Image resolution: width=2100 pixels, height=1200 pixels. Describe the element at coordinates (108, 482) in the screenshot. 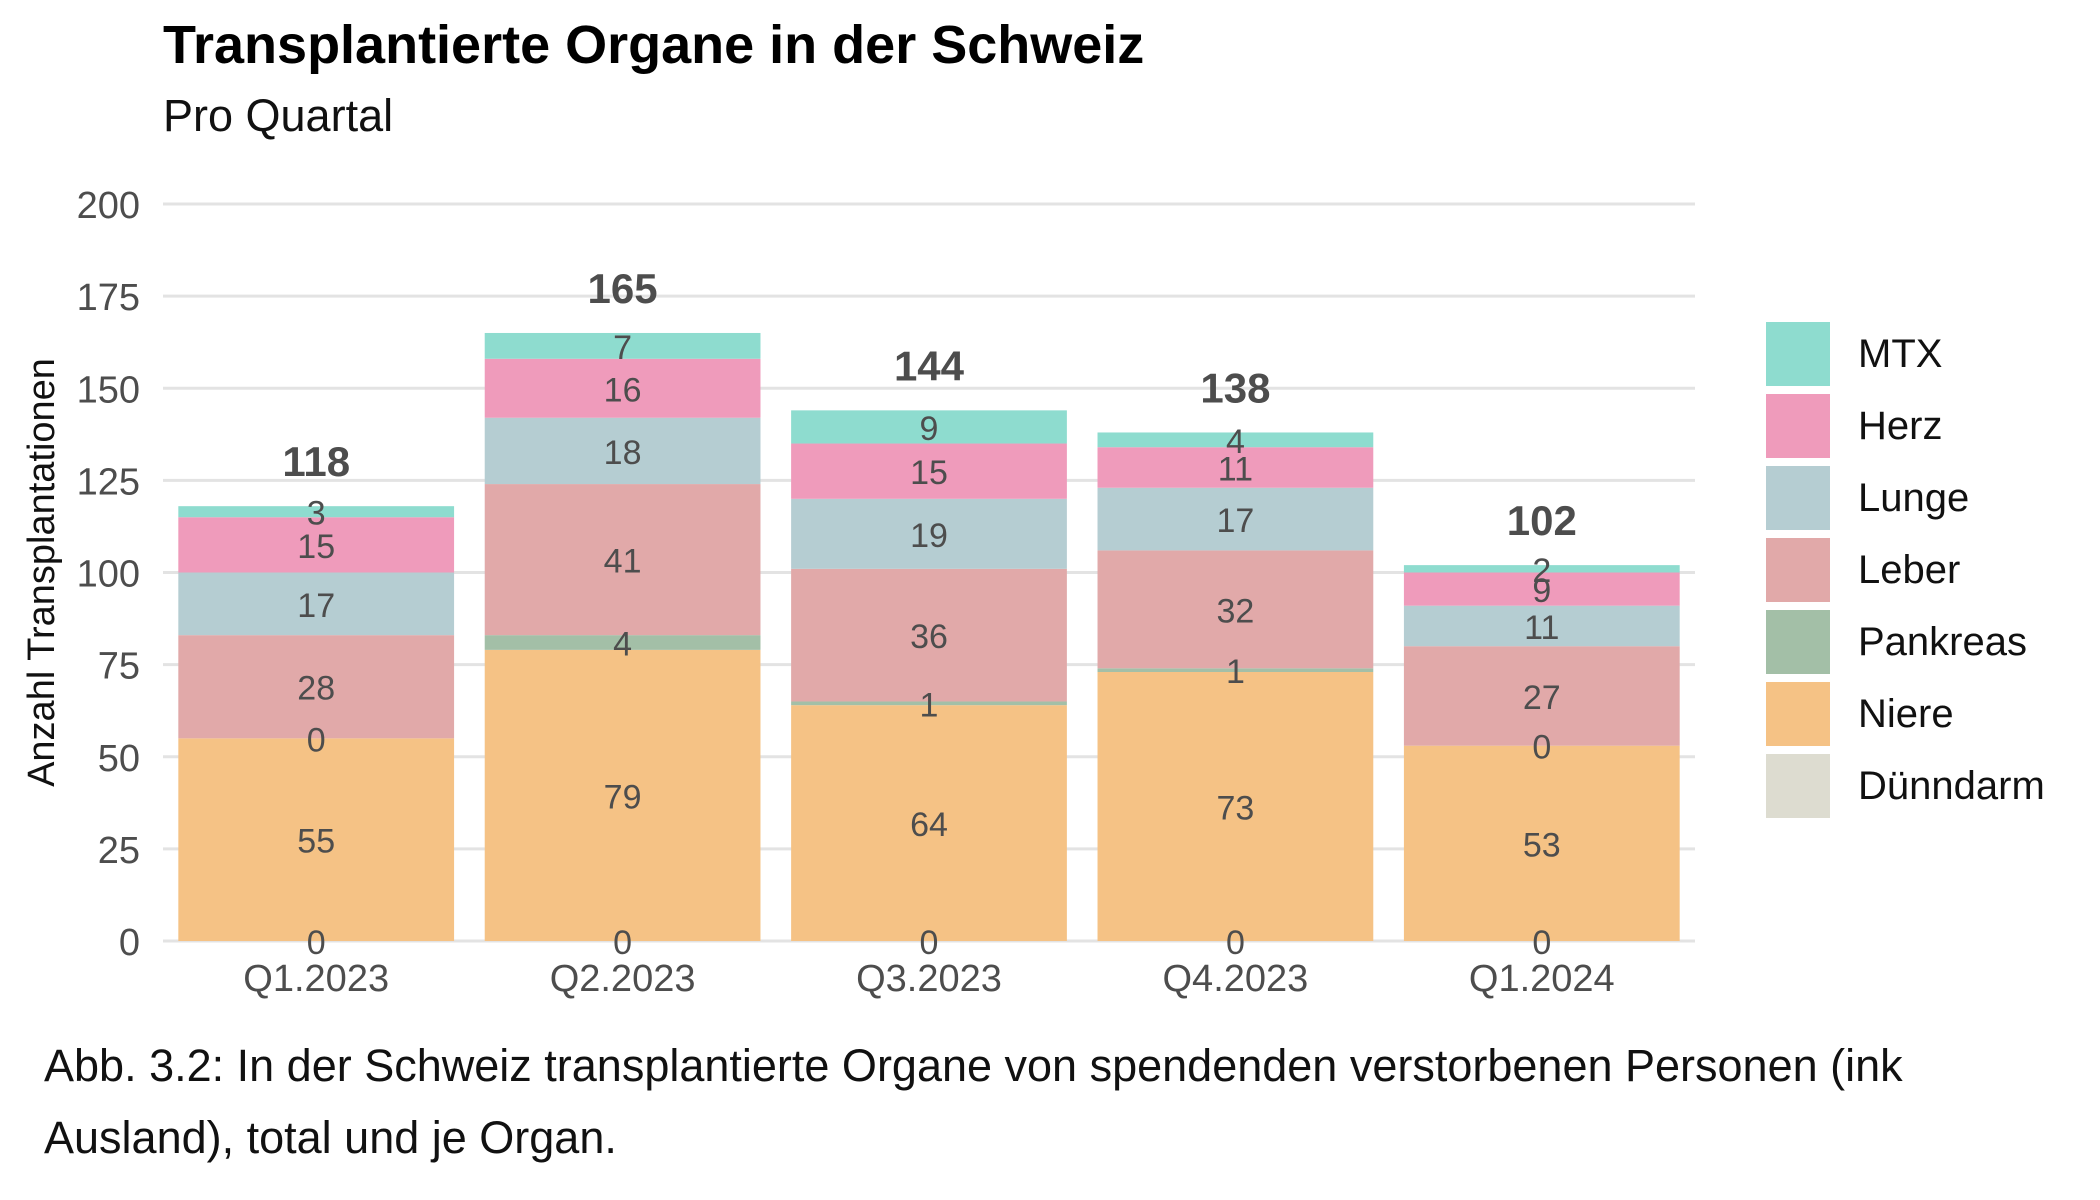

I see `y-tick-label: 125` at that location.